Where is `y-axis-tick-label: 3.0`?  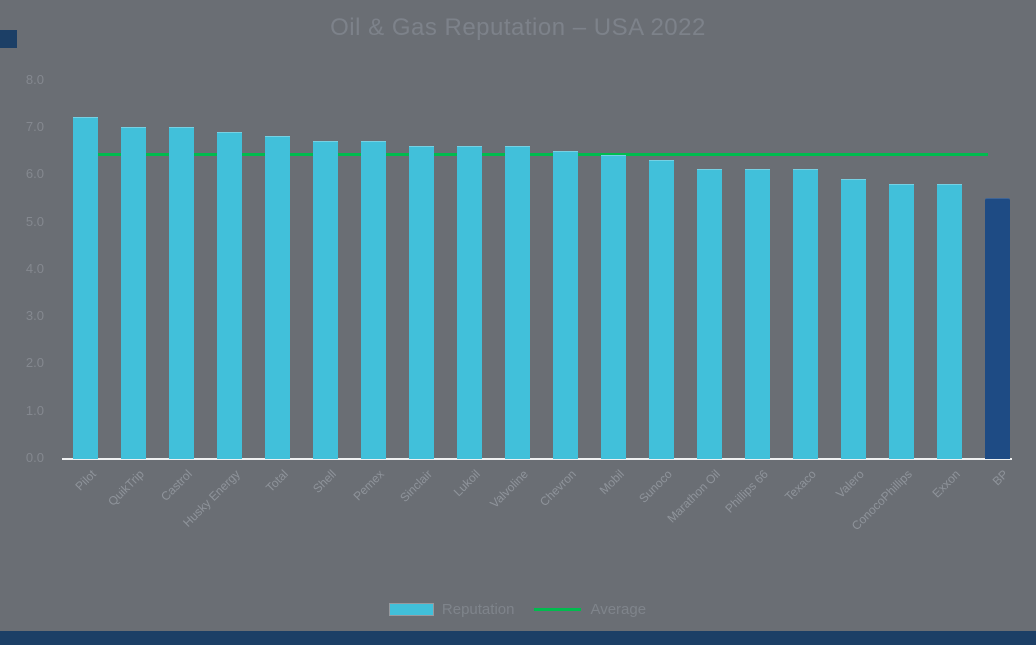
y-axis-tick-label: 3.0 is located at coordinates (34, 316).